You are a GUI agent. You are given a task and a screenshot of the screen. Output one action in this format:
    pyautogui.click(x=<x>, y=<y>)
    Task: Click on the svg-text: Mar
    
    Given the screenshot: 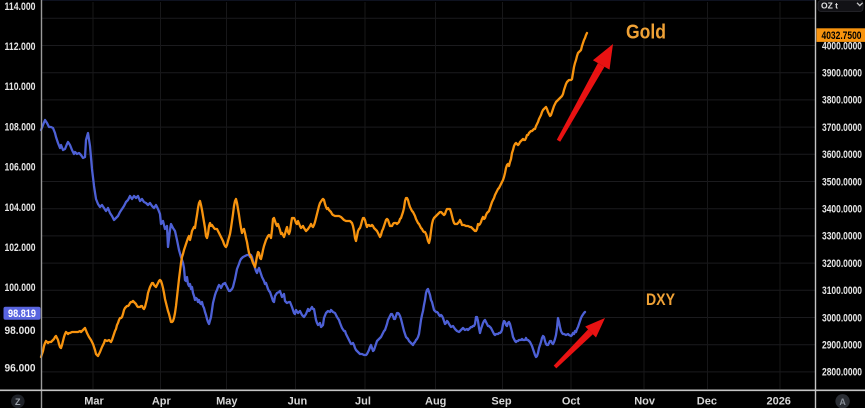 What is the action you would take?
    pyautogui.click(x=94, y=402)
    